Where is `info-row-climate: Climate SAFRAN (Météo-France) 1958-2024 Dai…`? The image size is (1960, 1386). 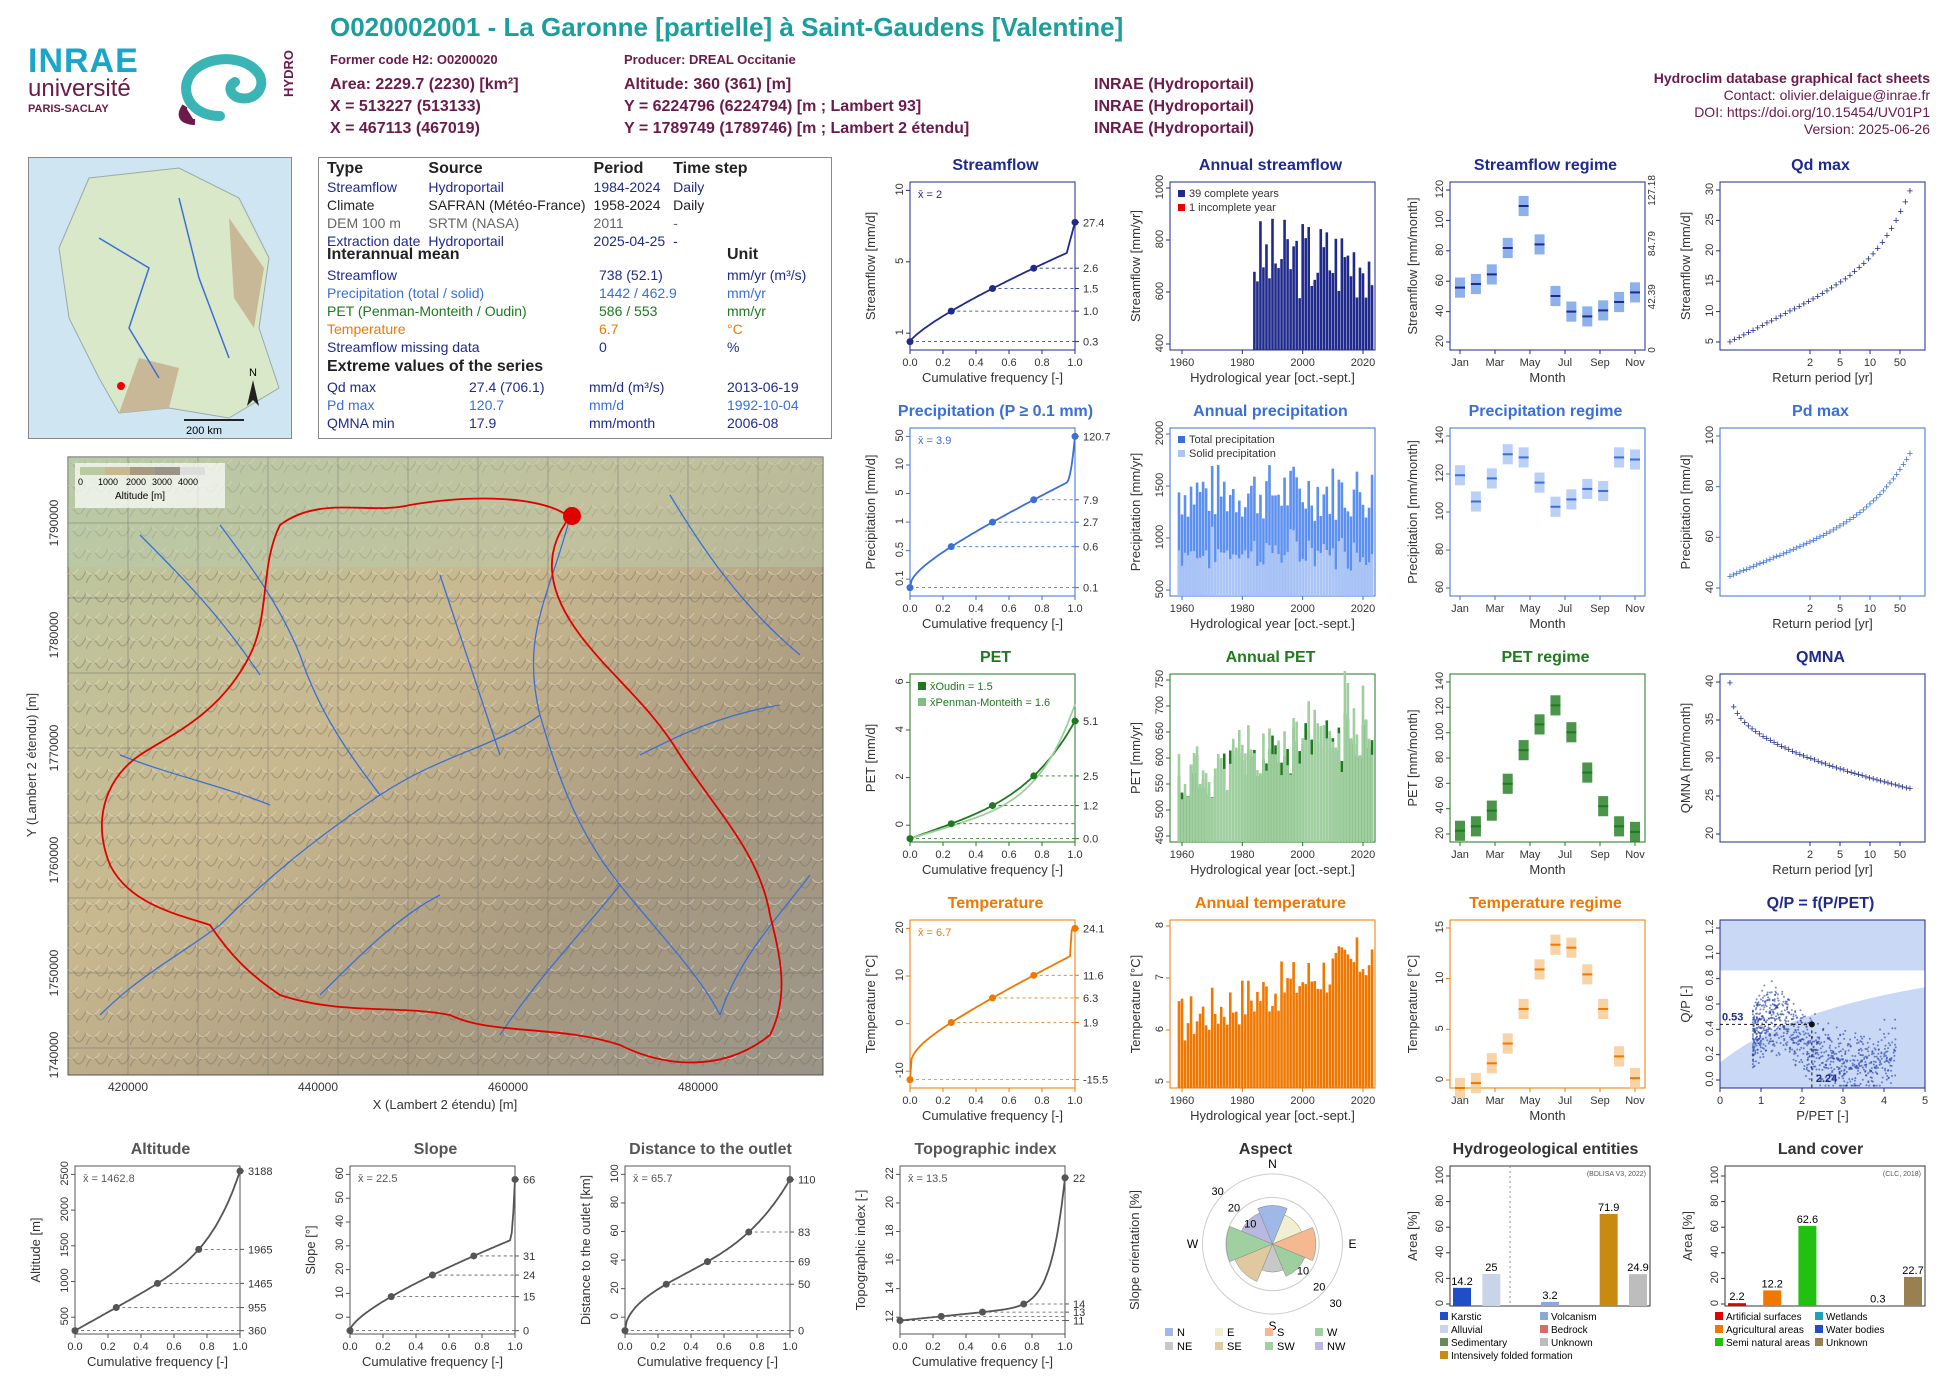
info-row-climate: Climate SAFRAN (Météo-France) 1958-2024 Dai… is located at coordinates (537, 205).